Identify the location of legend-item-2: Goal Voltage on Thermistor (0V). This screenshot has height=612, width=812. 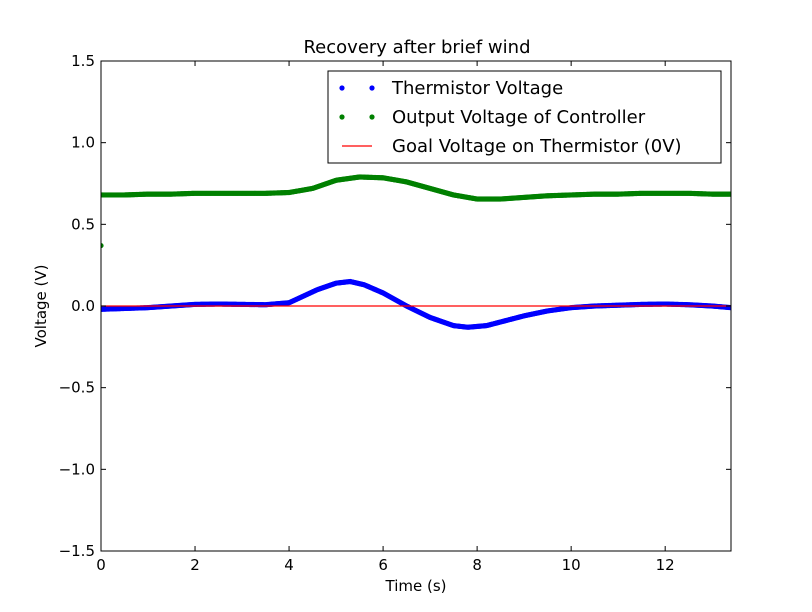
(512, 146).